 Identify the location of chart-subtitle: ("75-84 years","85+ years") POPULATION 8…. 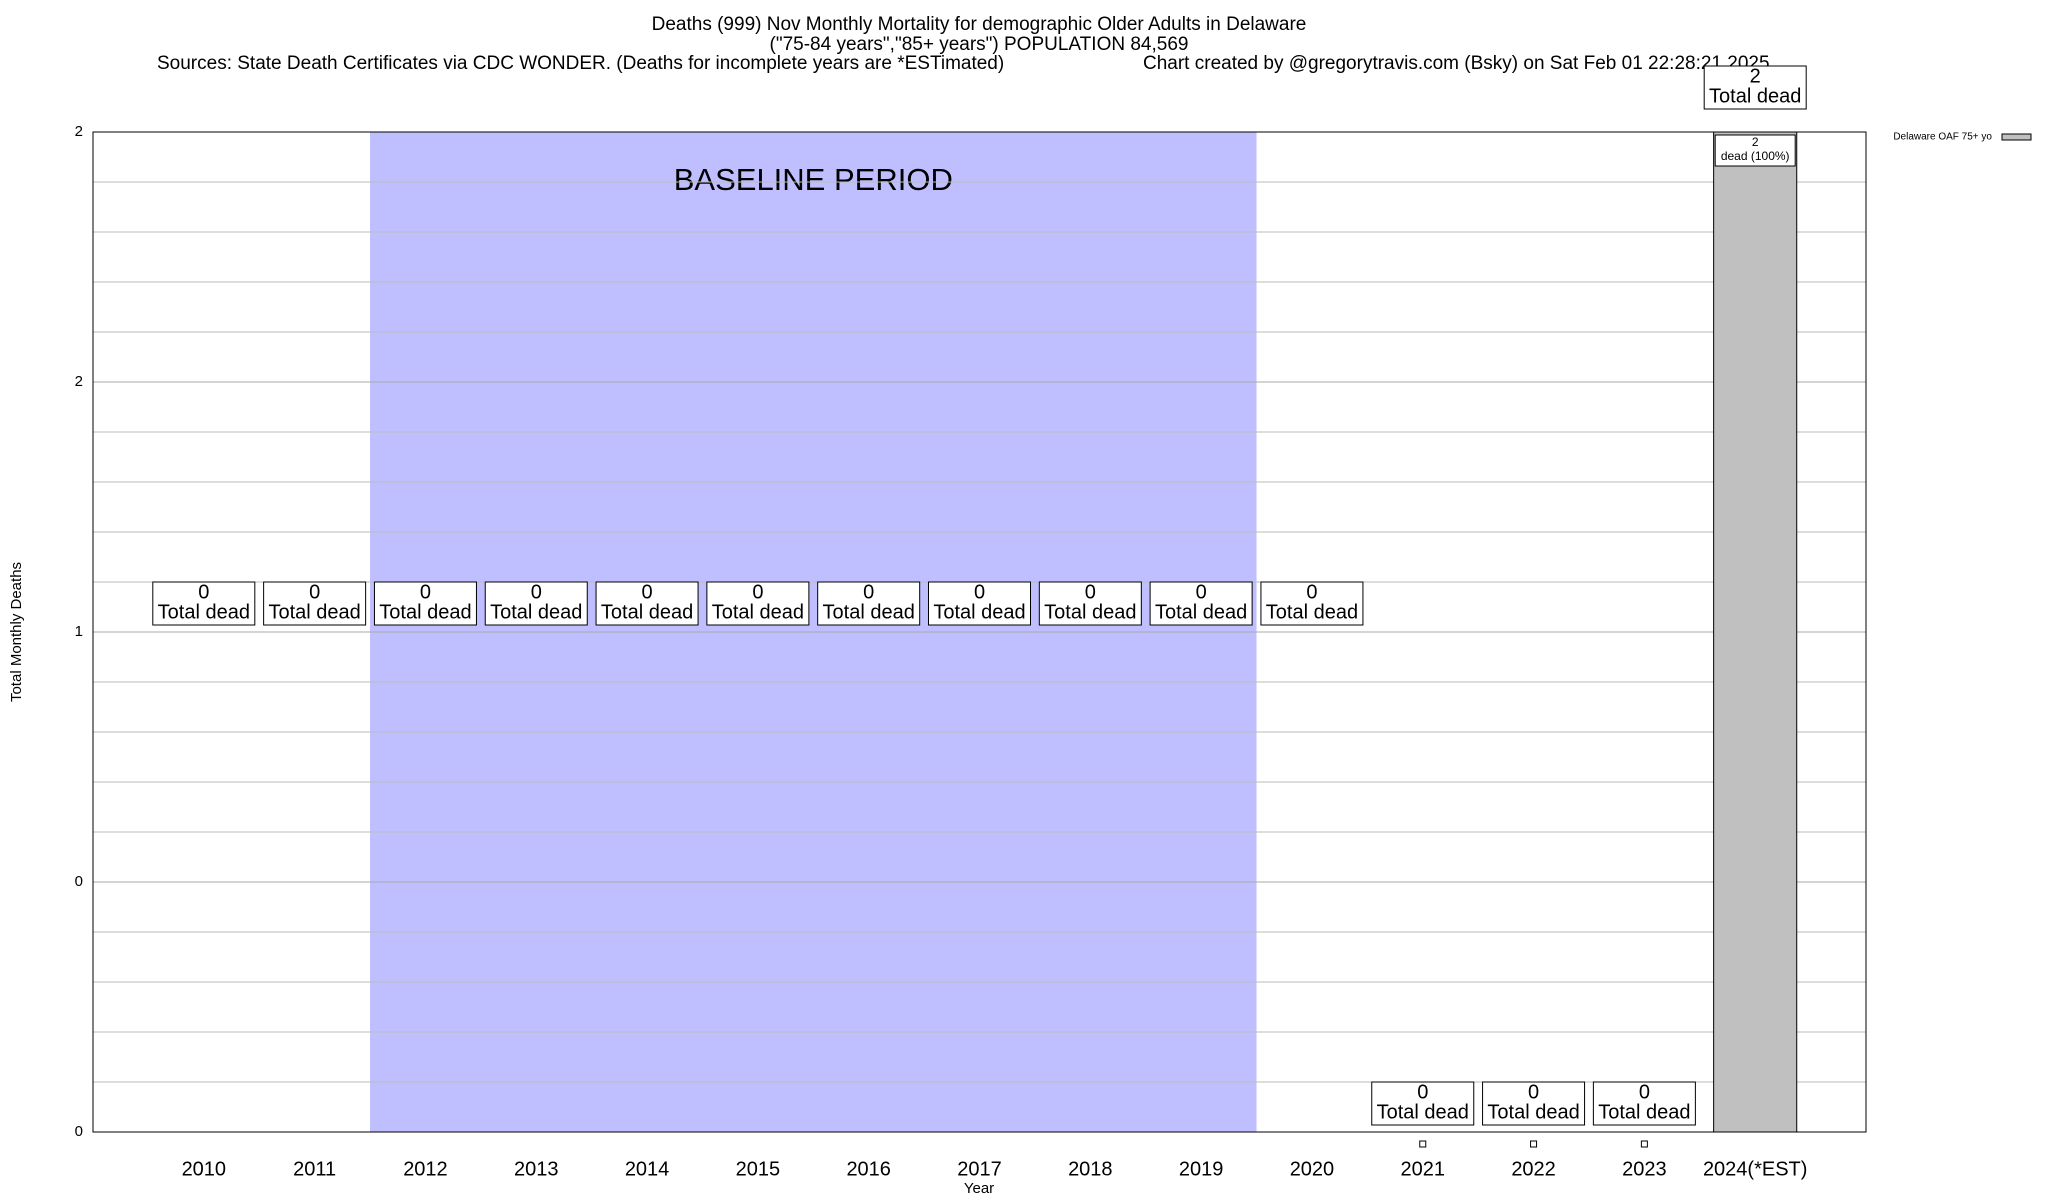
(979, 44).